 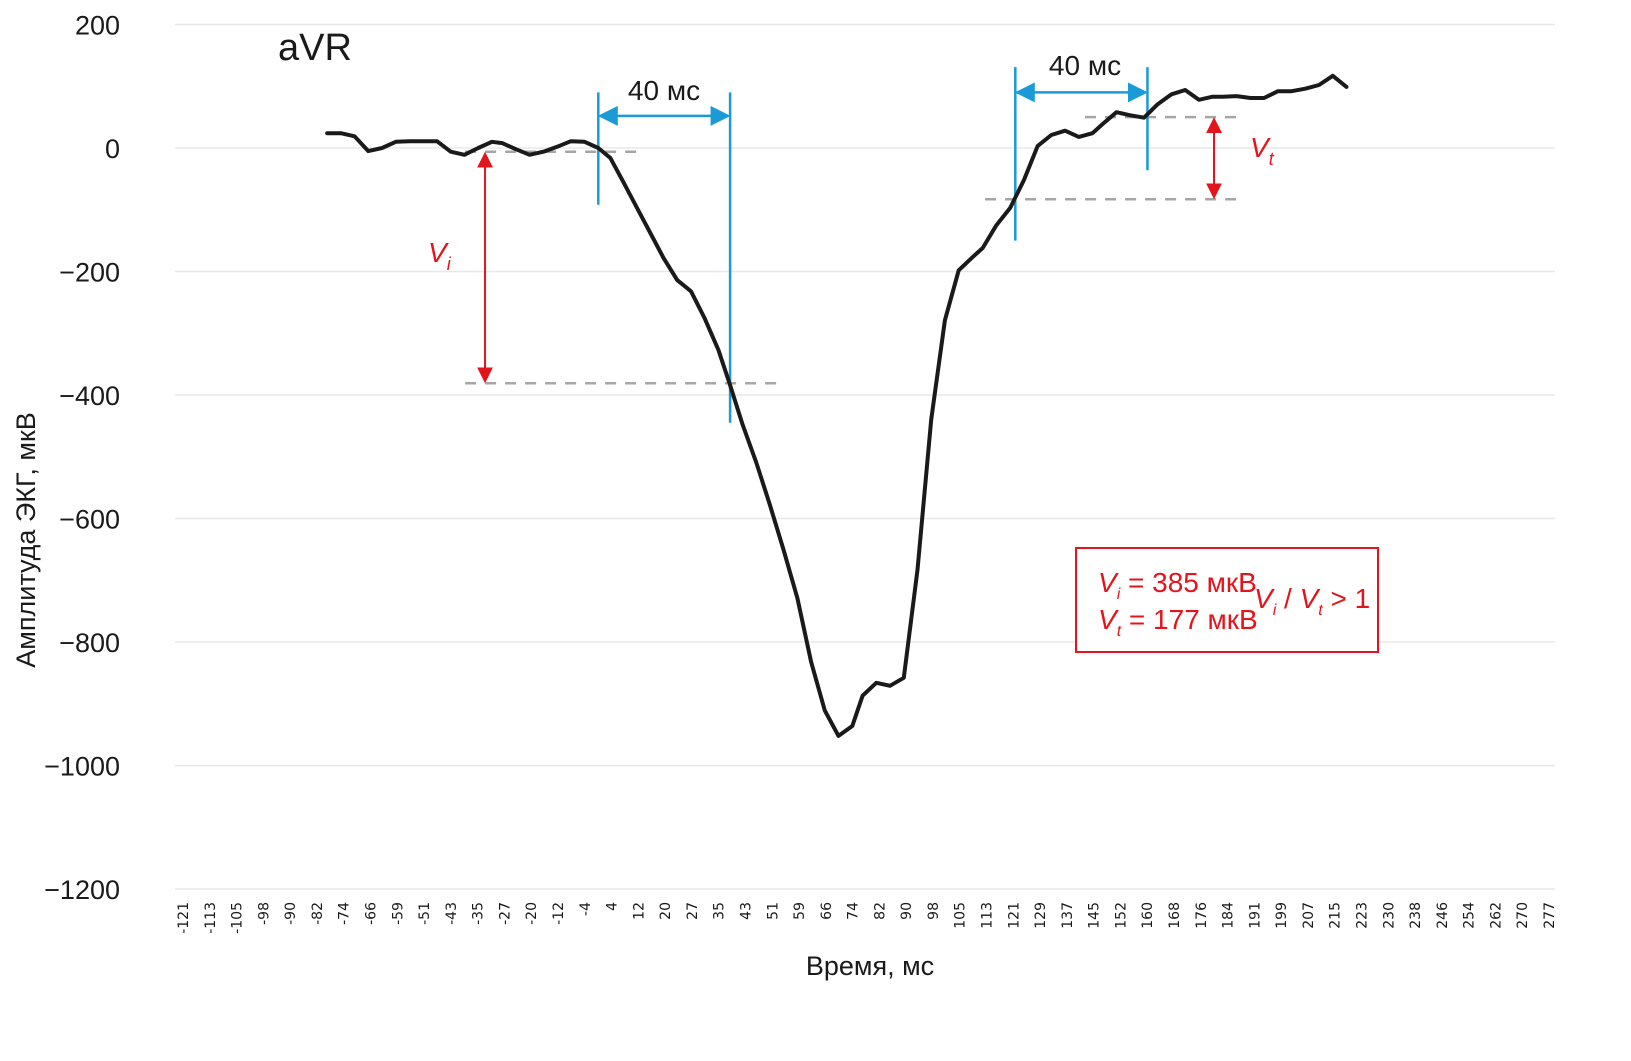 What do you see at coordinates (184, 918) in the screenshot?
I see `x-tick-label: -121` at bounding box center [184, 918].